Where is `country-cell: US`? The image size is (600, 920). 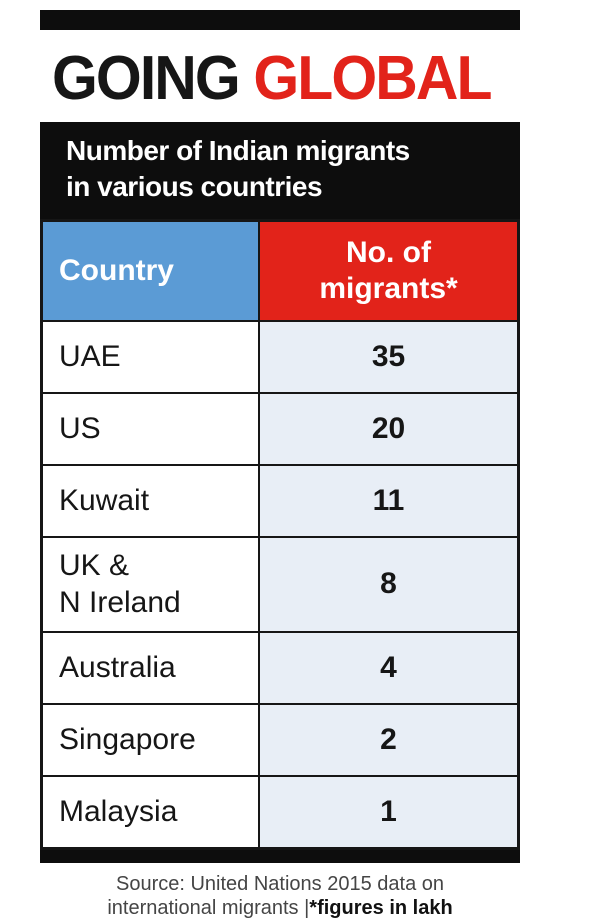 country-cell: US is located at coordinates (150, 428).